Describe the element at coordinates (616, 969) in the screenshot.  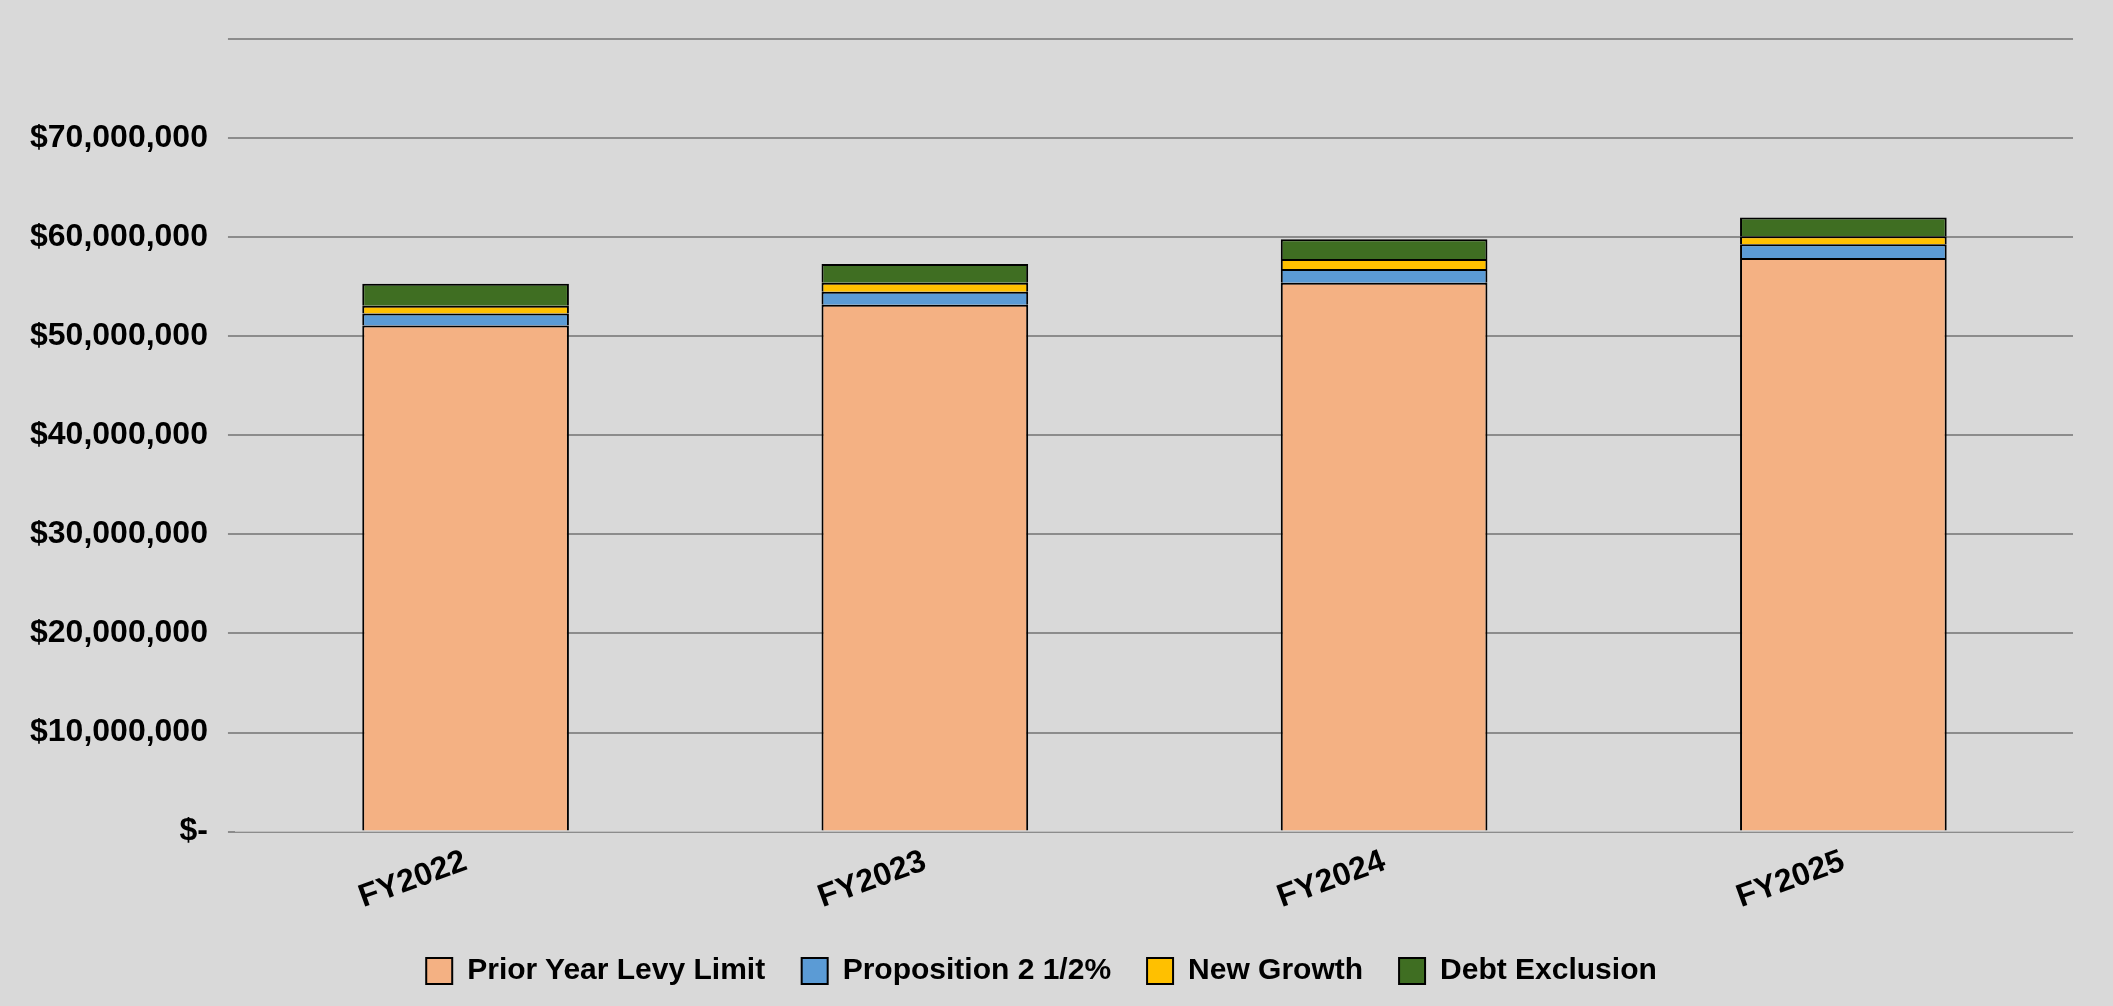
I see `legend-label: Prior Year Levy Limit` at that location.